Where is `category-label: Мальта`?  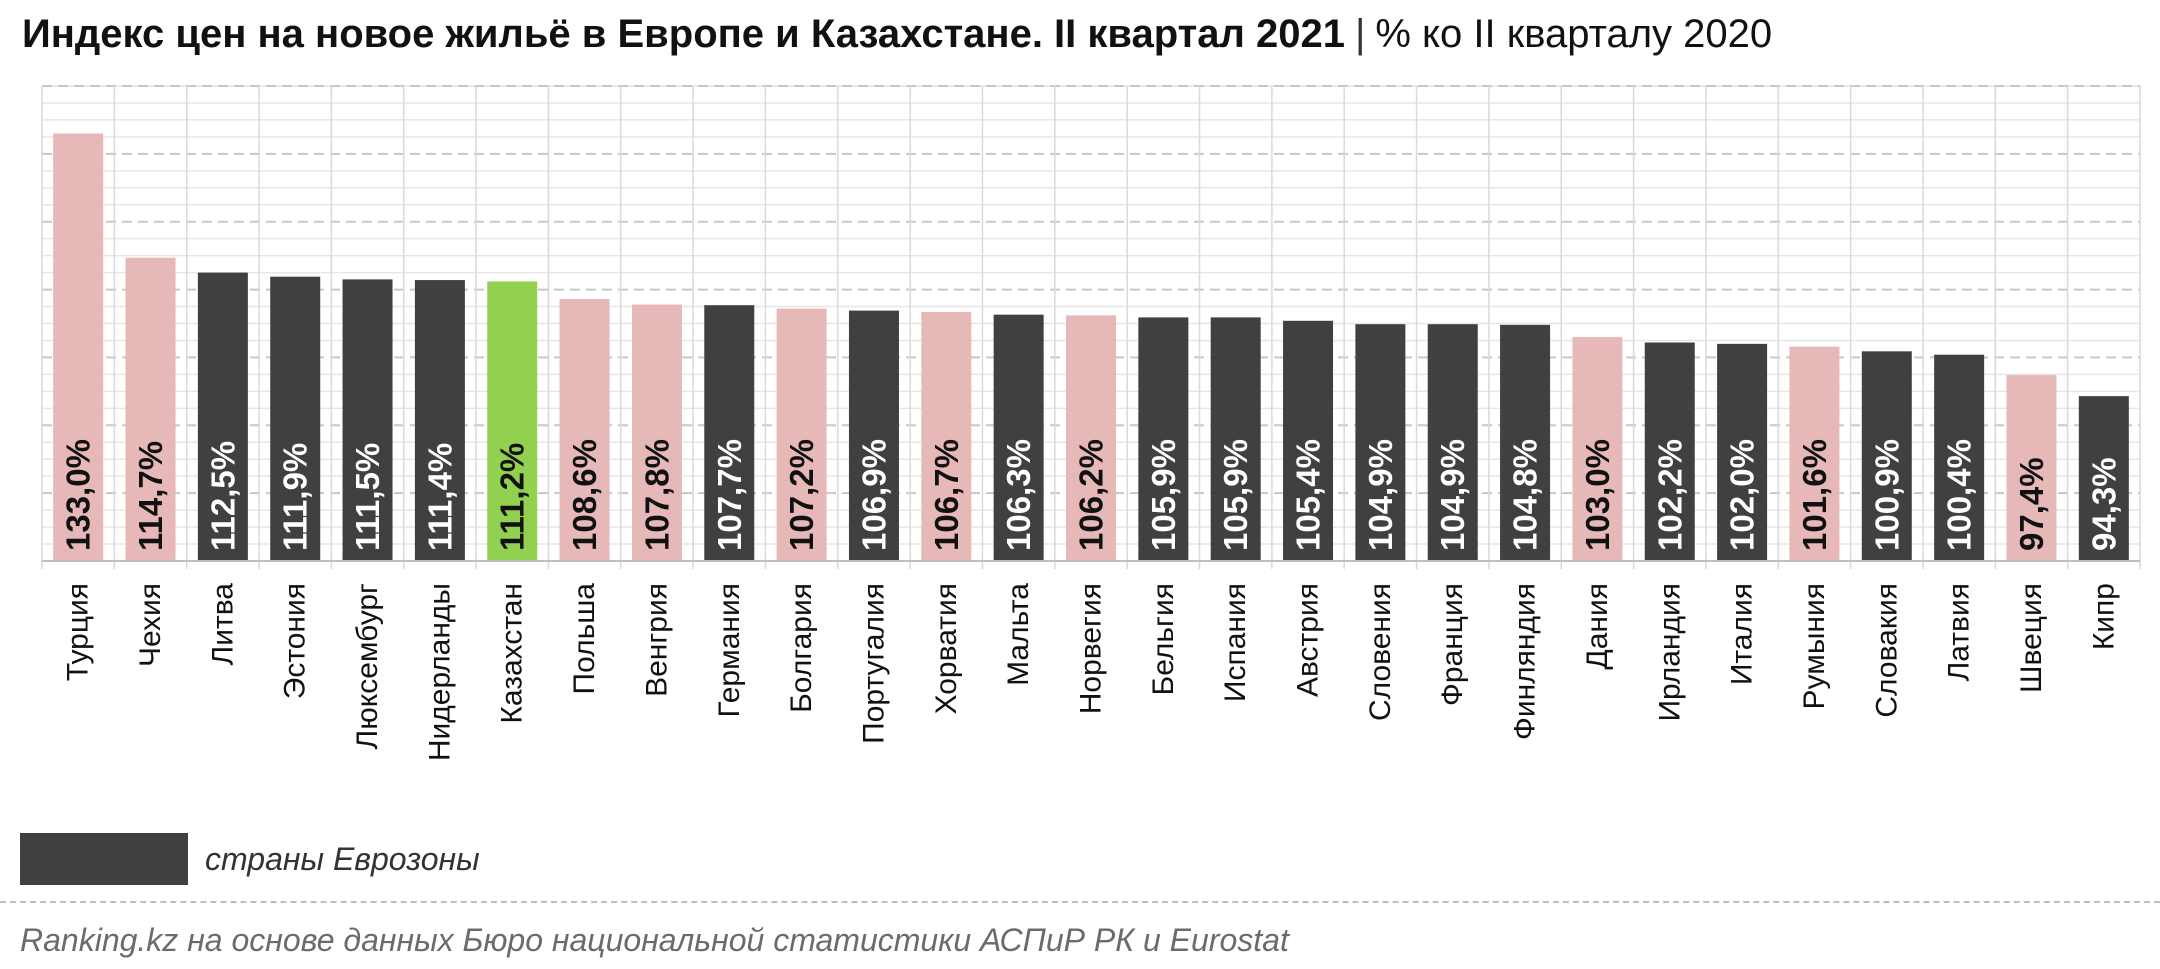
category-label: Мальта is located at coordinates (1018, 634).